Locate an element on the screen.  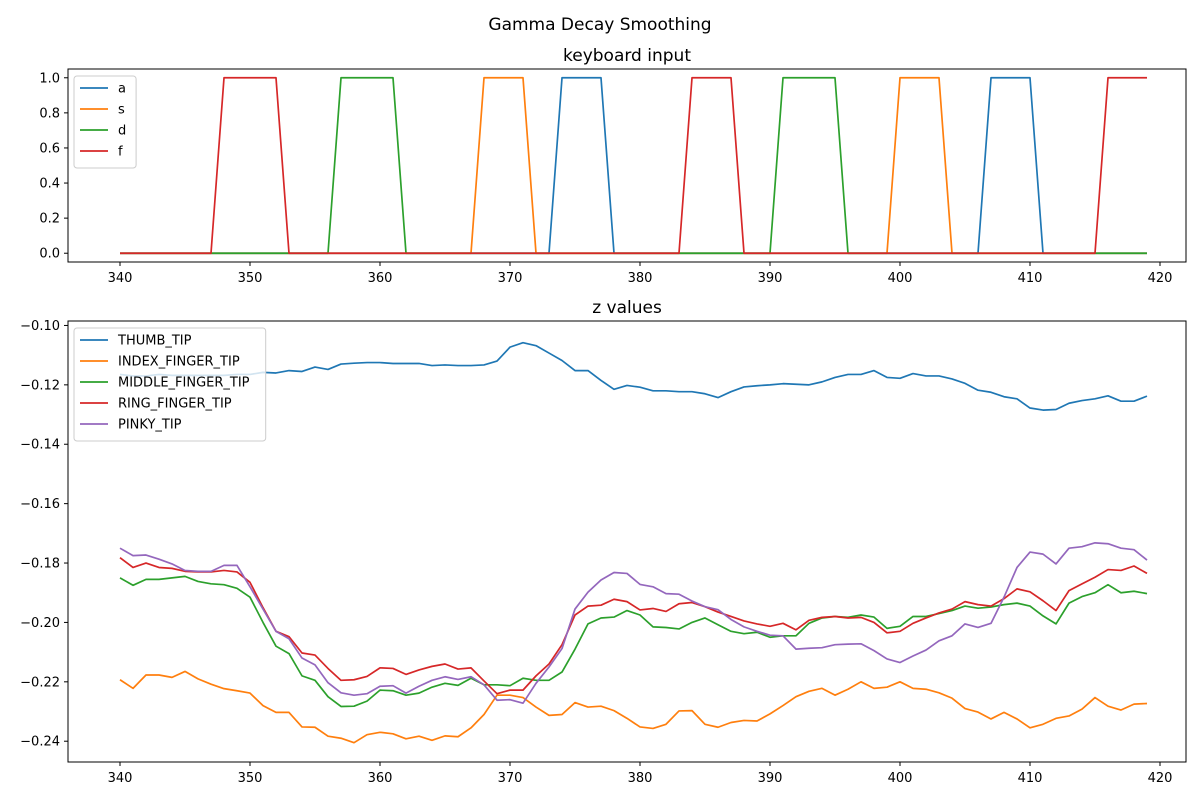
y-tick-label: 0.8 is located at coordinates (49, 113).